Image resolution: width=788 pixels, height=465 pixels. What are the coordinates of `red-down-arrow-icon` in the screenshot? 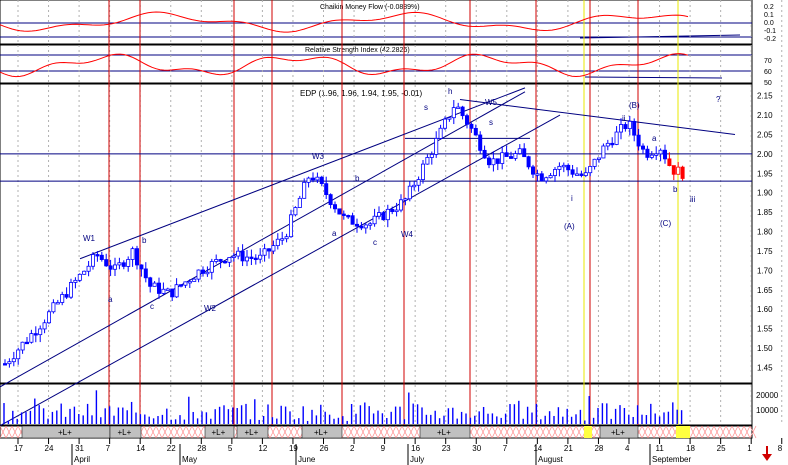 It's located at (767, 453).